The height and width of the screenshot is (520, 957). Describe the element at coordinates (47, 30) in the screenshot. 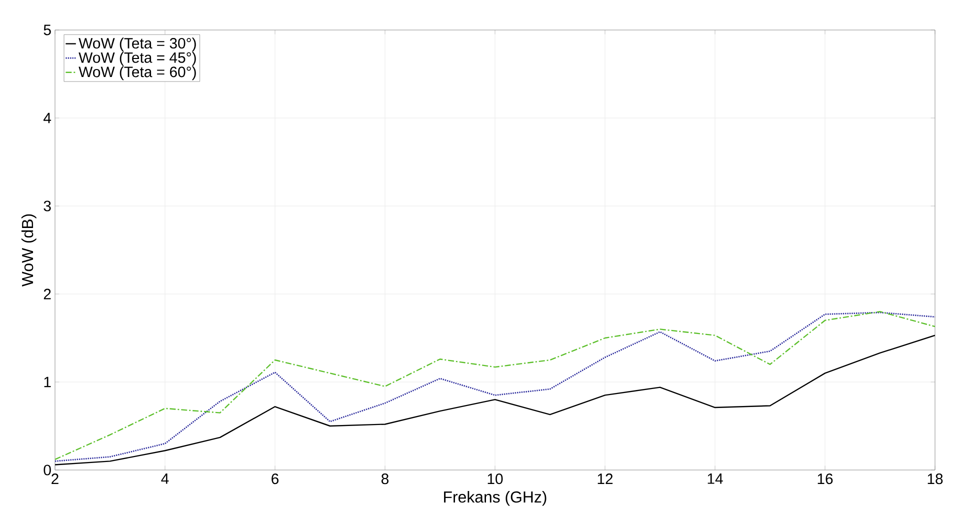

I see `y-tick-label: 5` at that location.